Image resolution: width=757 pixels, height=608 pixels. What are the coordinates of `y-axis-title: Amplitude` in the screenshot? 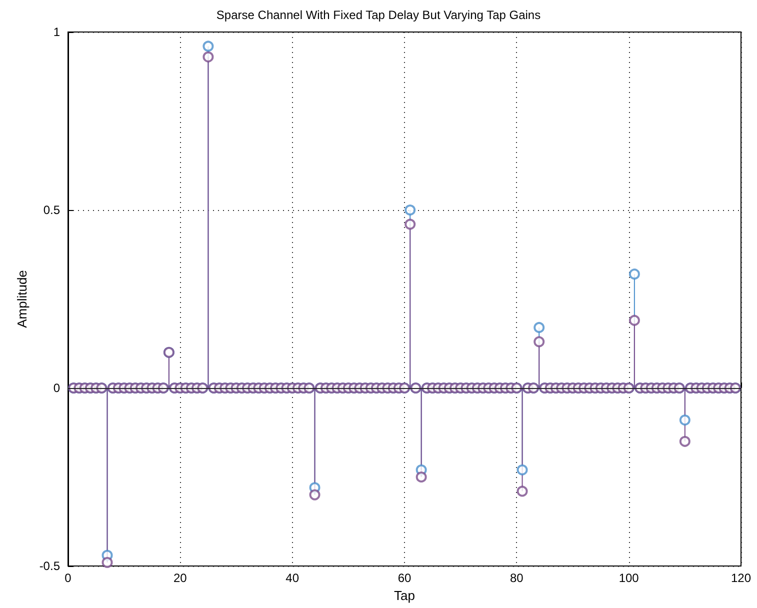 It's located at (22, 299).